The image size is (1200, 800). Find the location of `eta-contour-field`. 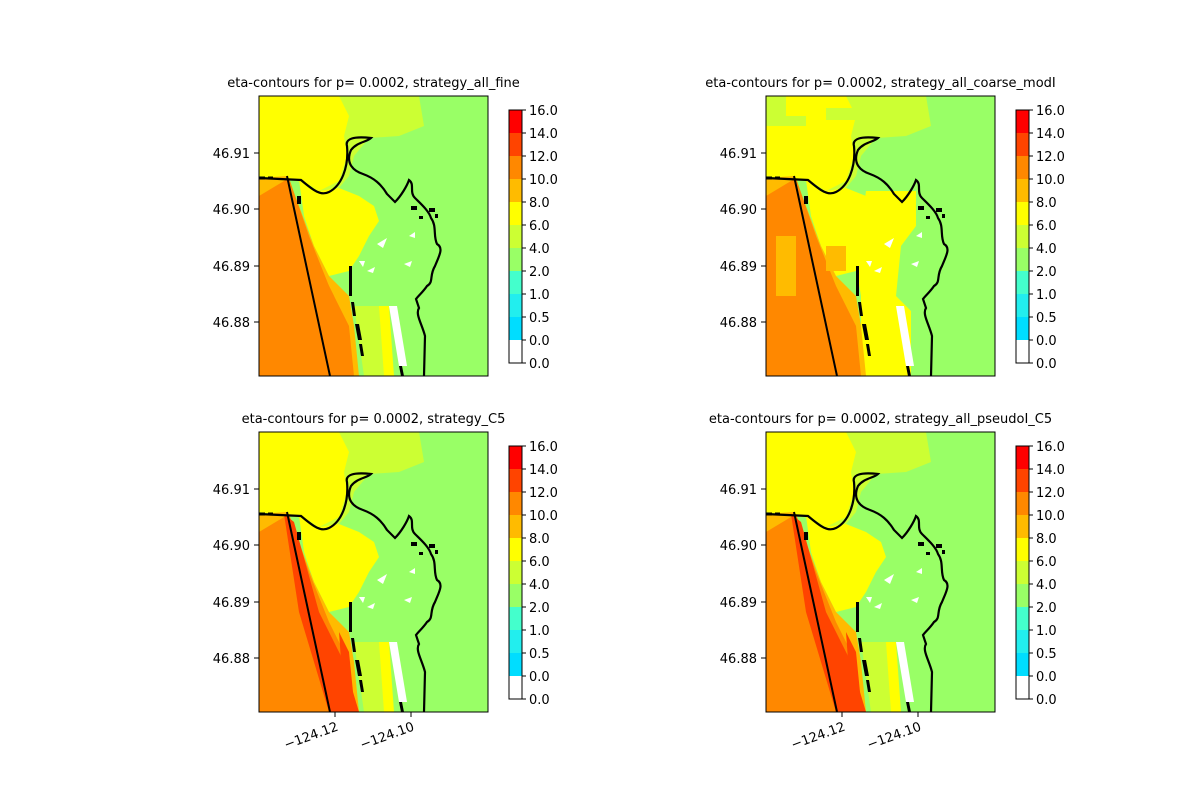

eta-contour-field is located at coordinates (880, 572).